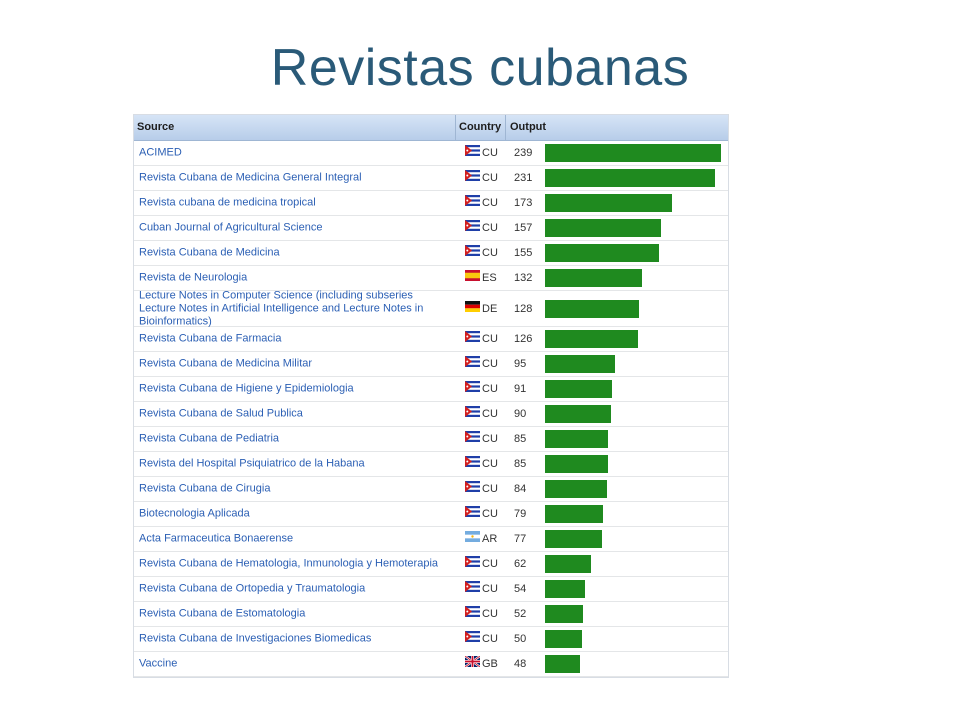  Describe the element at coordinates (221, 413) in the screenshot. I see `source-link: Revista Cubana de Salud Publica` at that location.